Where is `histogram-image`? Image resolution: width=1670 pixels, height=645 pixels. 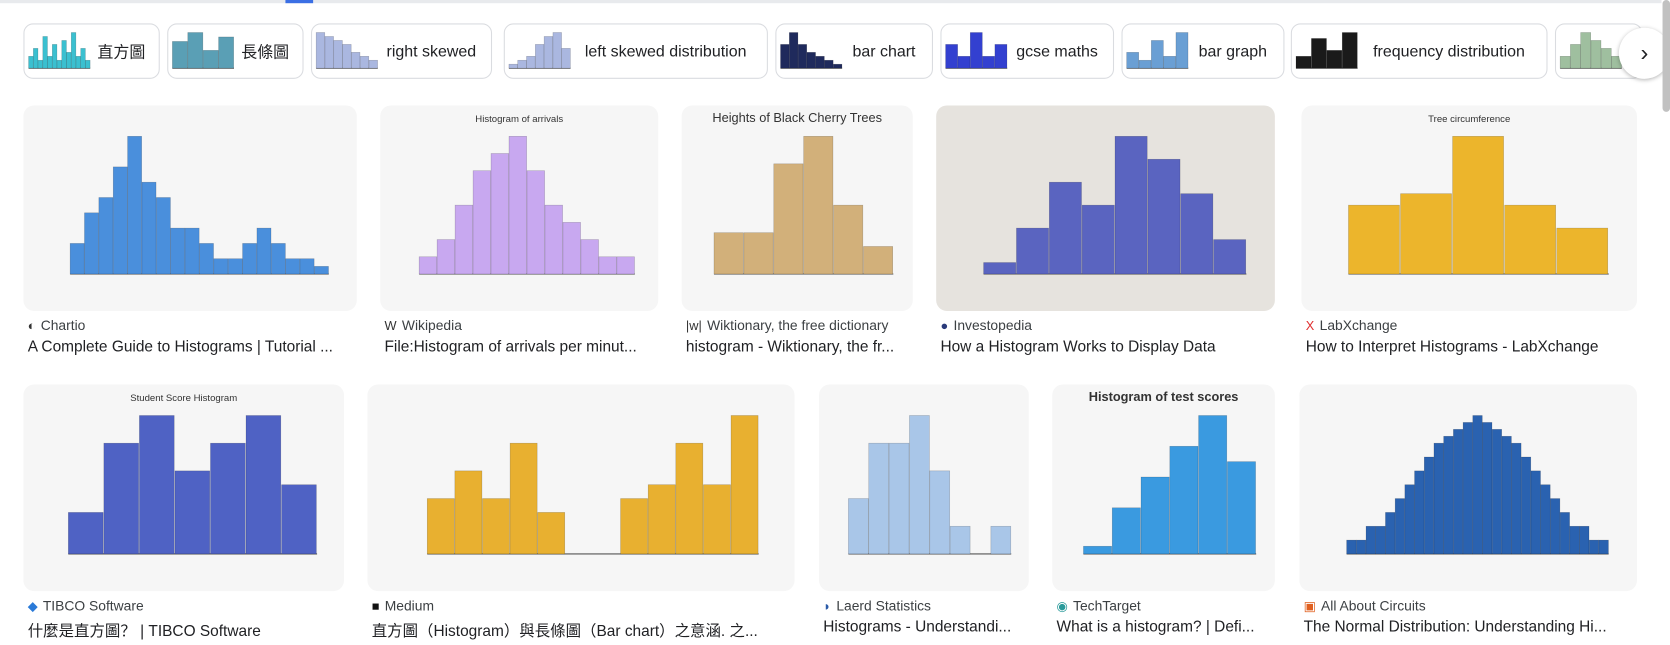 histogram-image is located at coordinates (1477, 485).